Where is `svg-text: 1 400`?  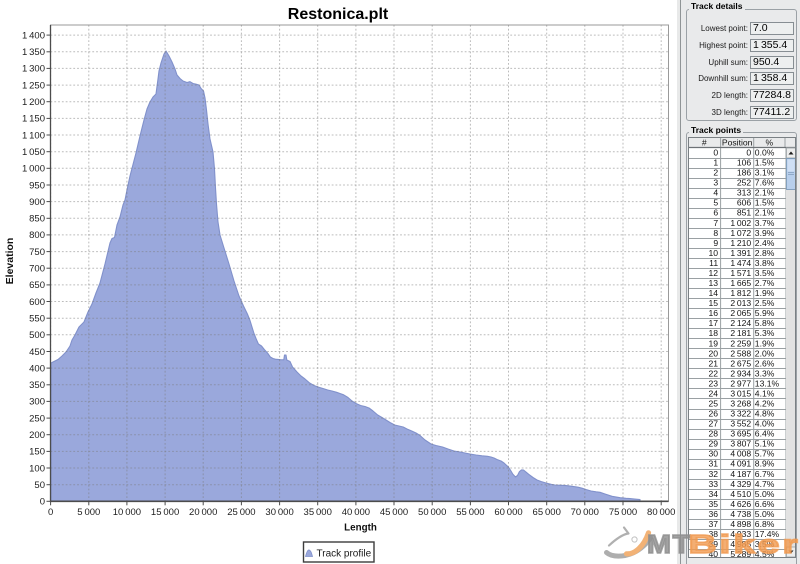 svg-text: 1 400 is located at coordinates (33, 35).